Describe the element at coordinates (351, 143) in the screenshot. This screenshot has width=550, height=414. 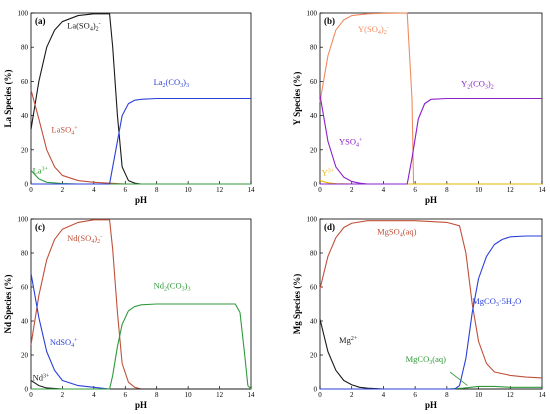
I see `species-label: YSO4+` at that location.